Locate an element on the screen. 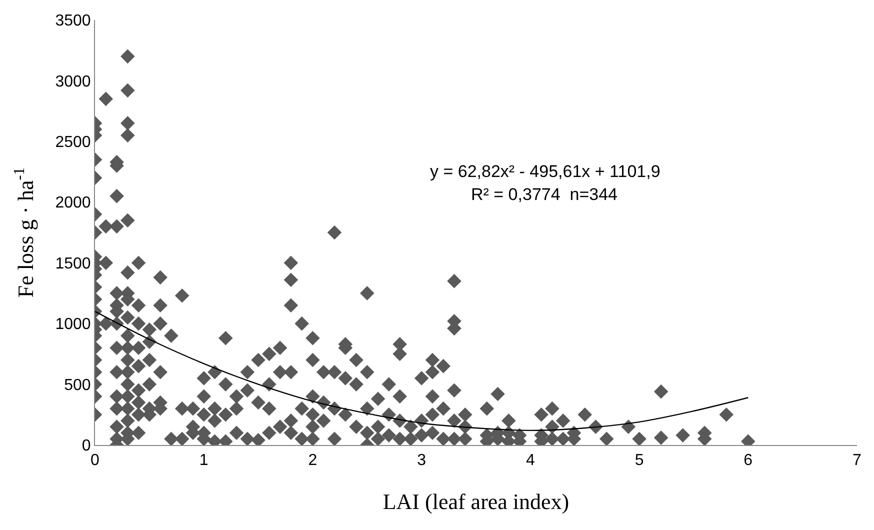  annotation: y = 62,82x² - 495,61x + 1101,9 is located at coordinates (545, 171).